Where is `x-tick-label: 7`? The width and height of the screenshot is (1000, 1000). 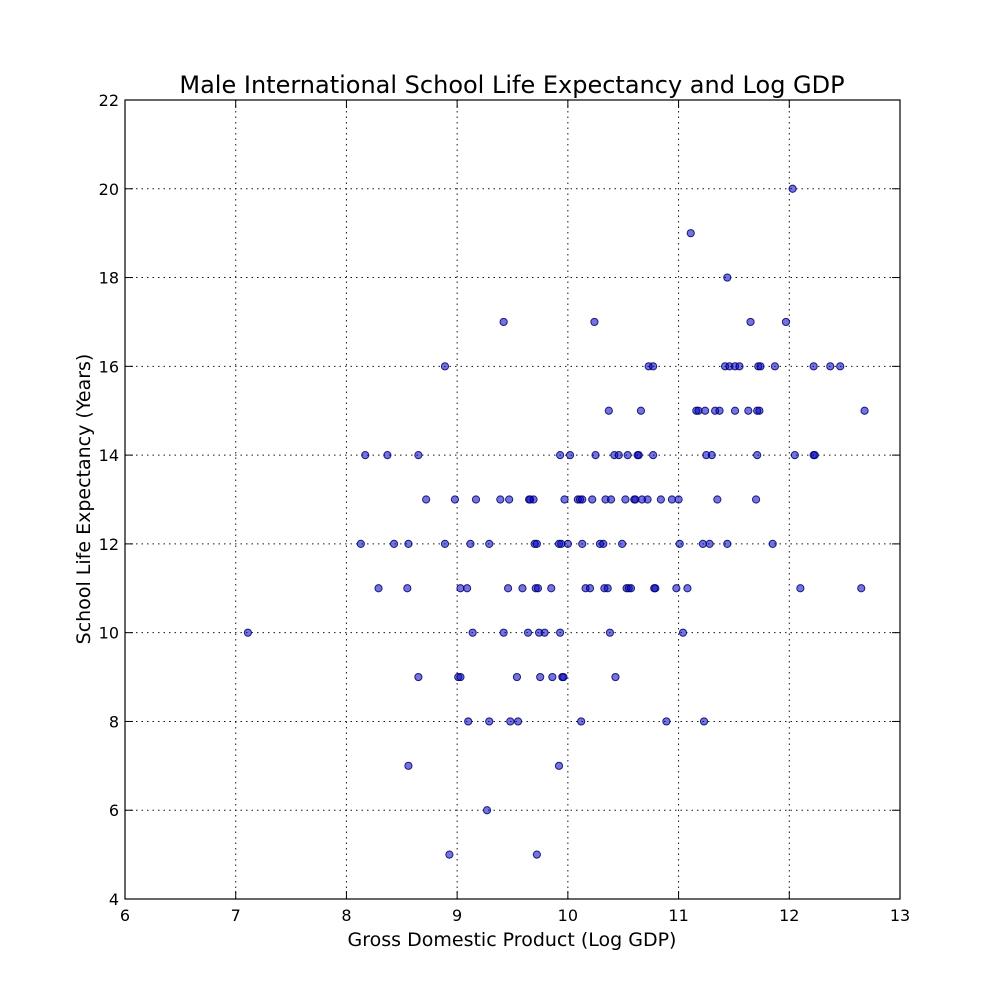 x-tick-label: 7 is located at coordinates (236, 915).